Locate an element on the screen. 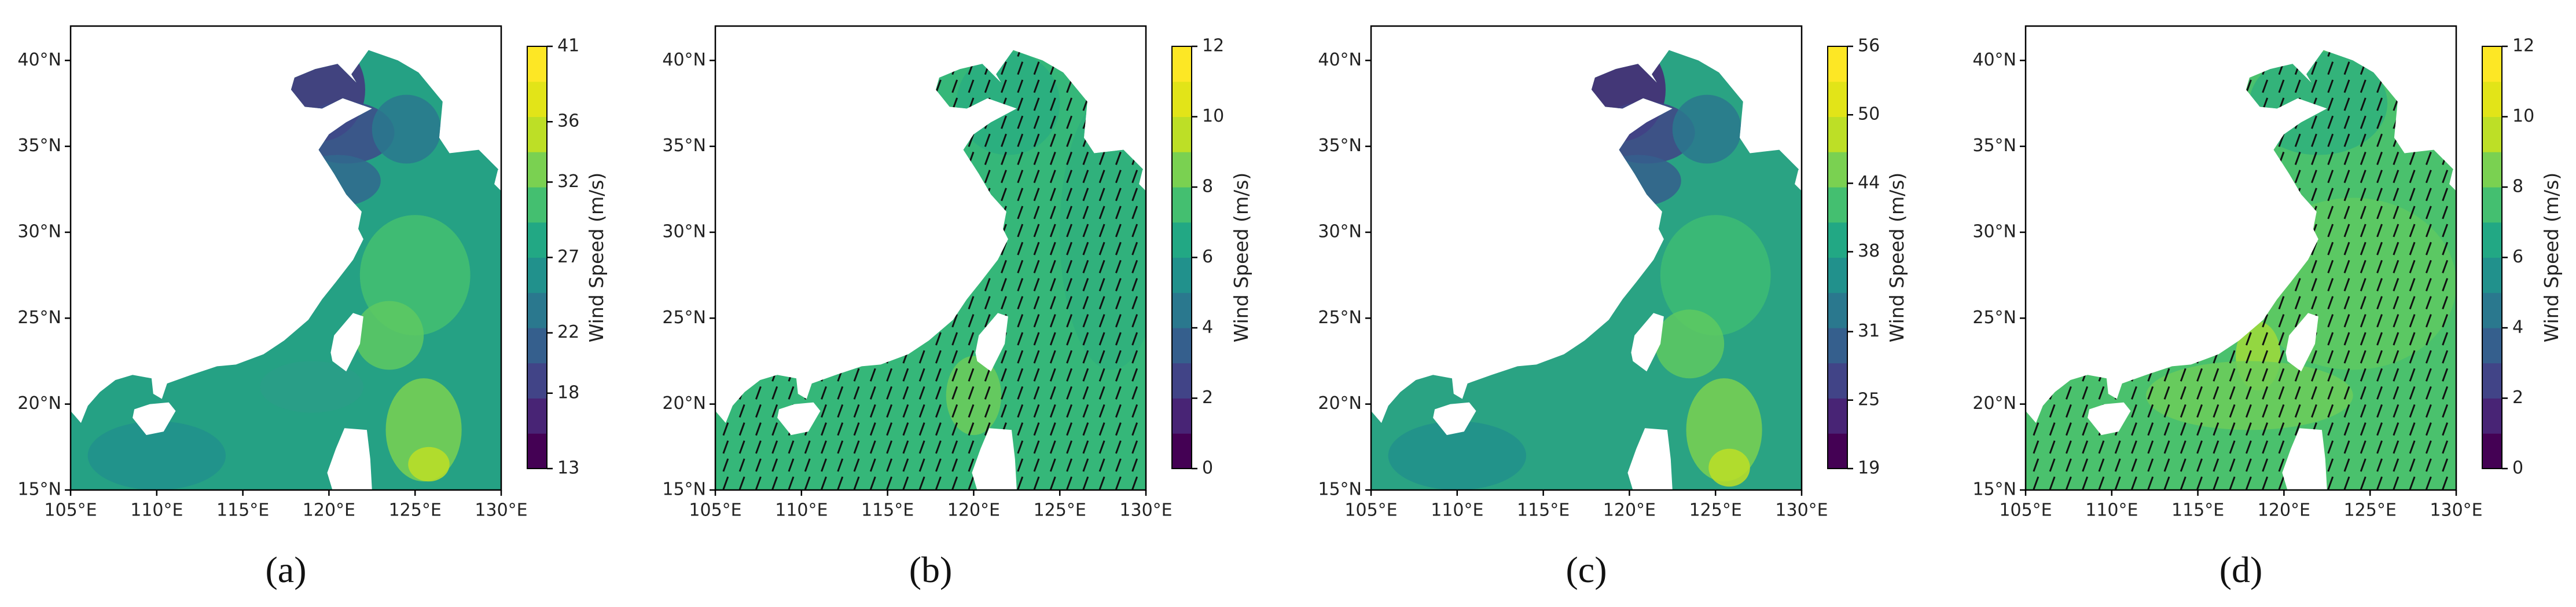  colorbar-tick-label: 27 is located at coordinates (568, 257).